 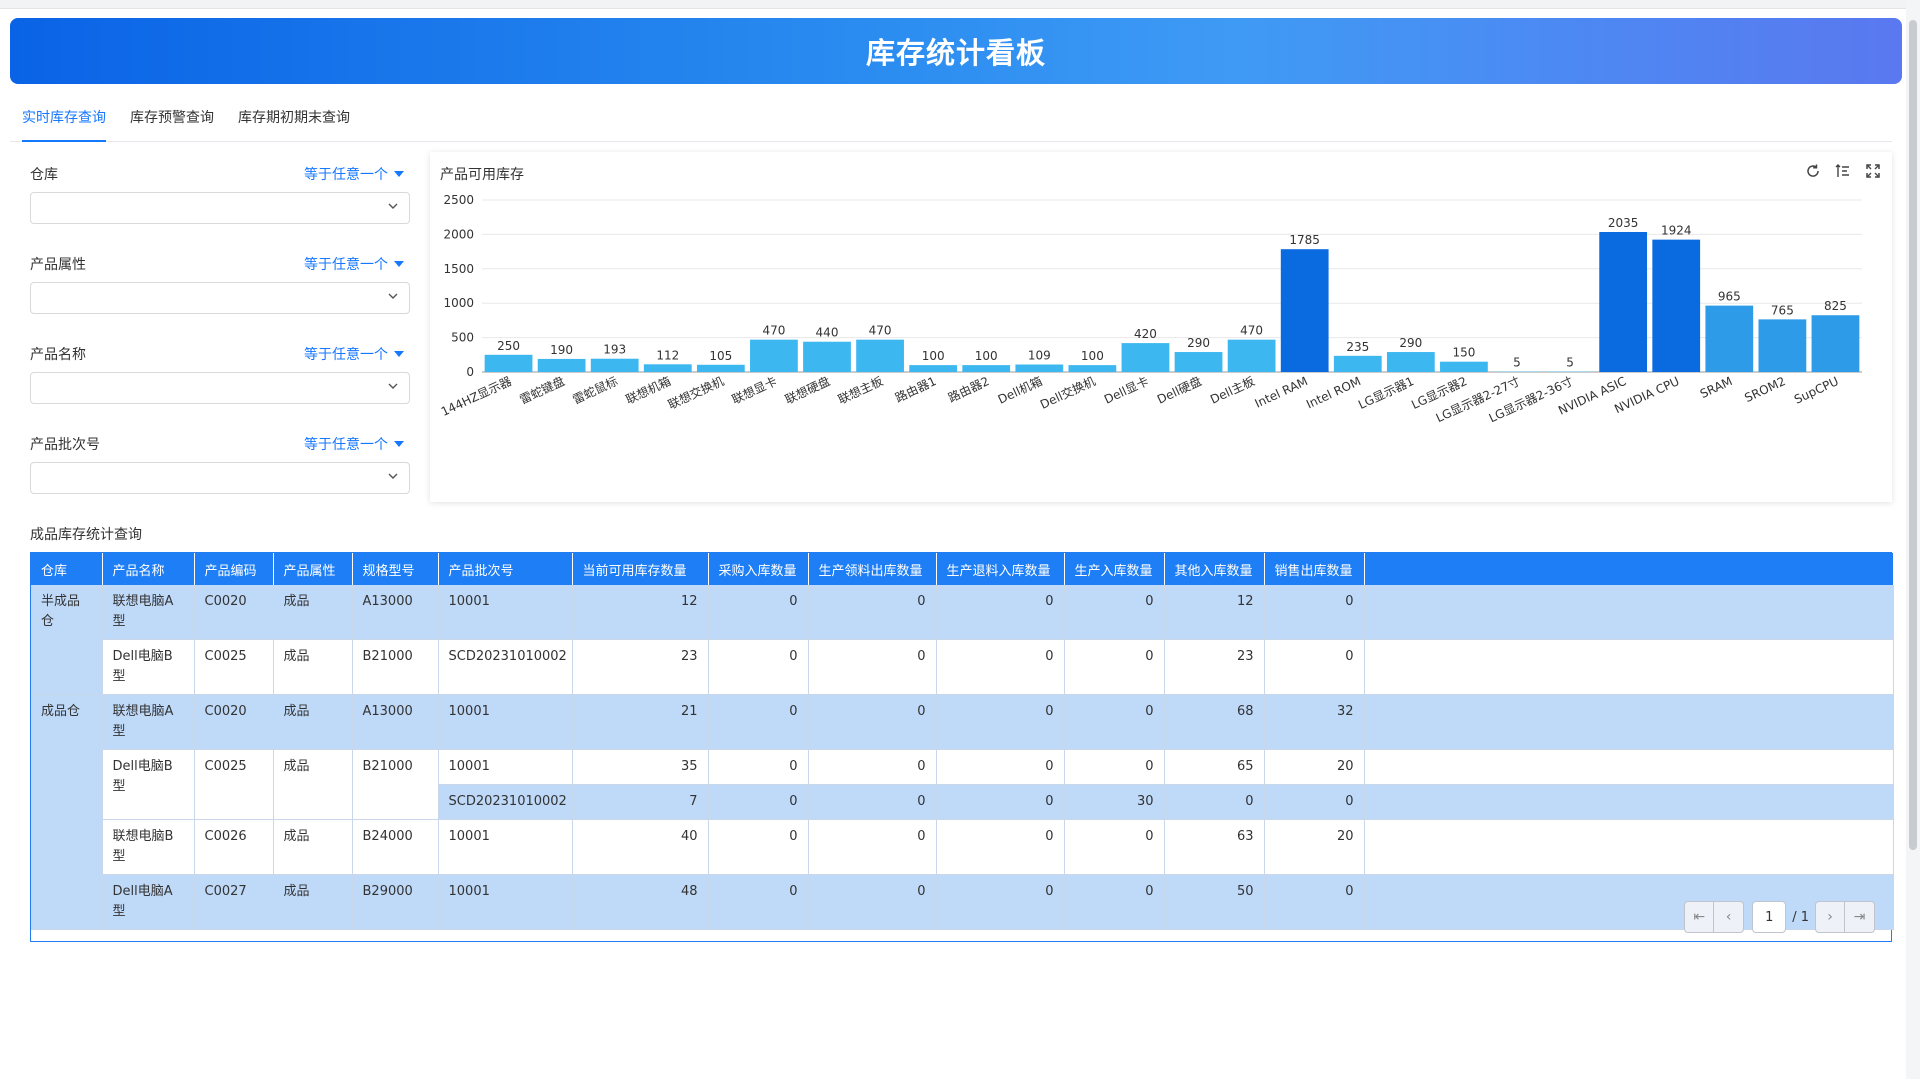 I want to click on product-attr-select, so click(x=220, y=298).